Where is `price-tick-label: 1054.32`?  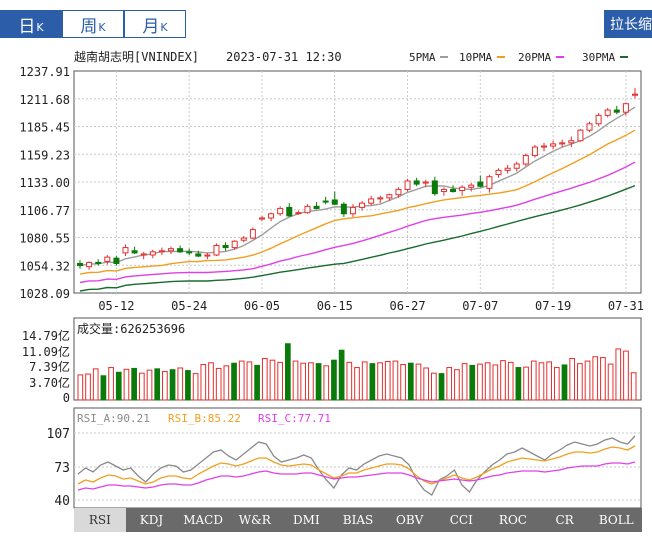
price-tick-label: 1054.32 is located at coordinates (44, 266).